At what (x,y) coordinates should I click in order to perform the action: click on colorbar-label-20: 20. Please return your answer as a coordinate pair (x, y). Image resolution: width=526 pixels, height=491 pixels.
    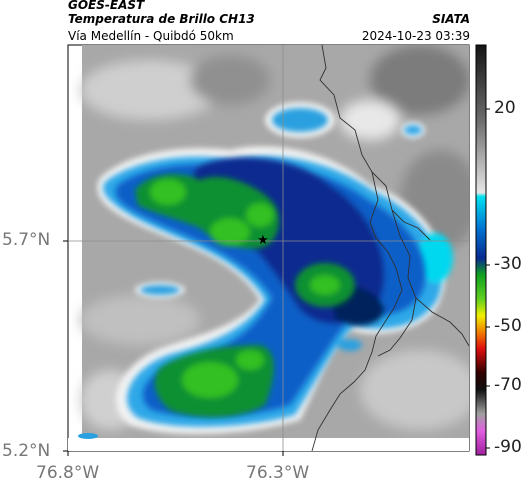
    Looking at the image, I should click on (505, 108).